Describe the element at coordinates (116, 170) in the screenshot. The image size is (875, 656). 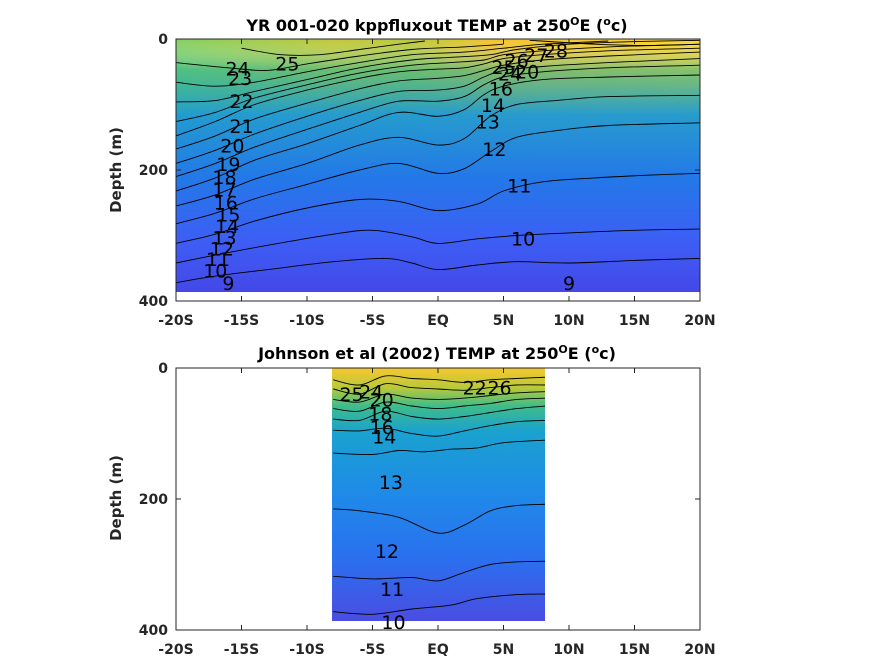
I see `top-y-axis-label: Depth (m)` at that location.